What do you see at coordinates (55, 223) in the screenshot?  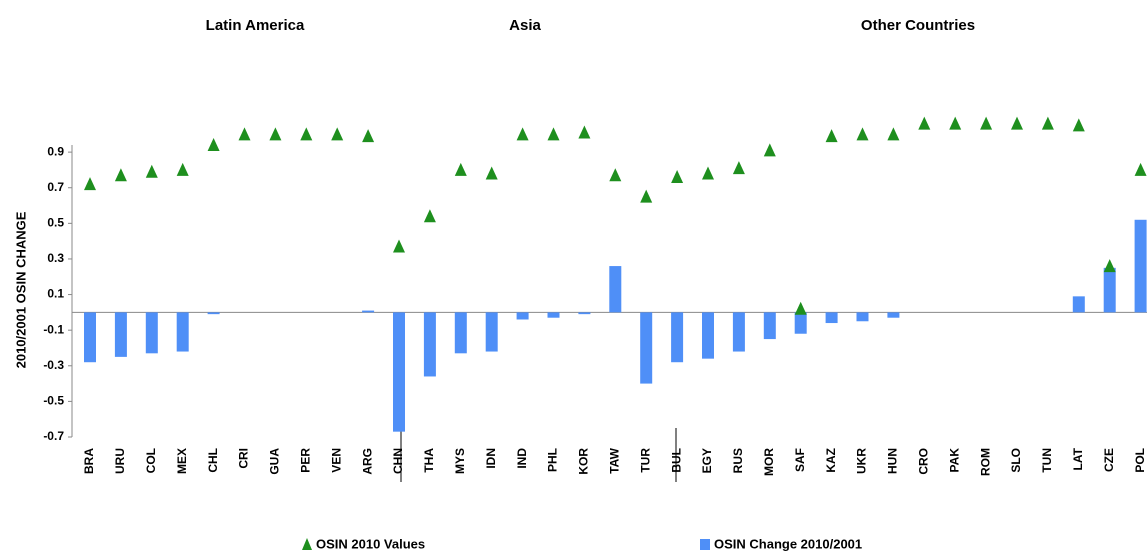 I see `y-tick-label: 0.5` at bounding box center [55, 223].